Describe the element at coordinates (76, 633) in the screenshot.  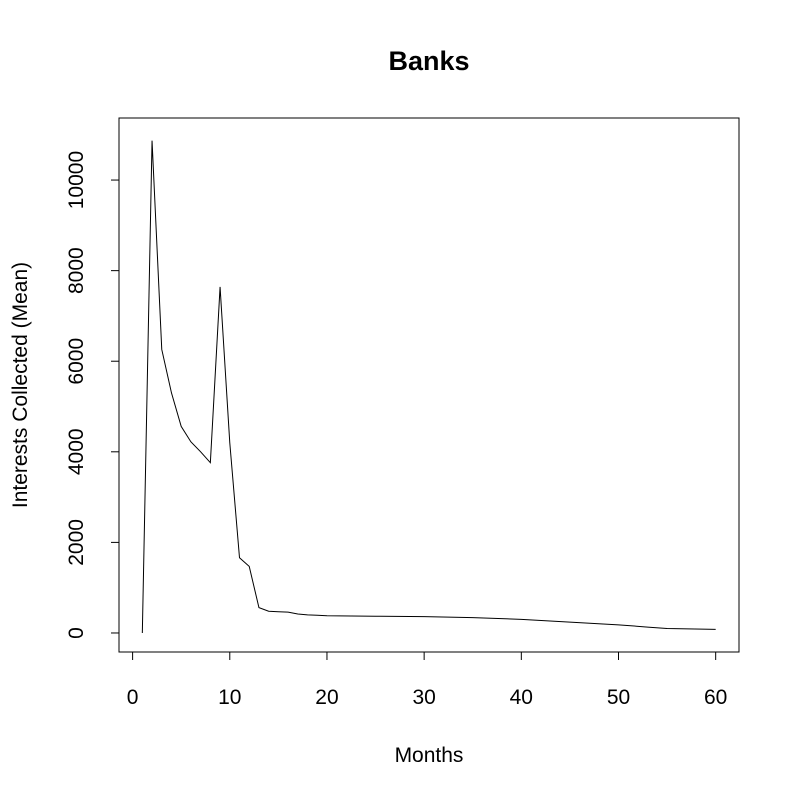
I see `y-tick-label: 0` at that location.